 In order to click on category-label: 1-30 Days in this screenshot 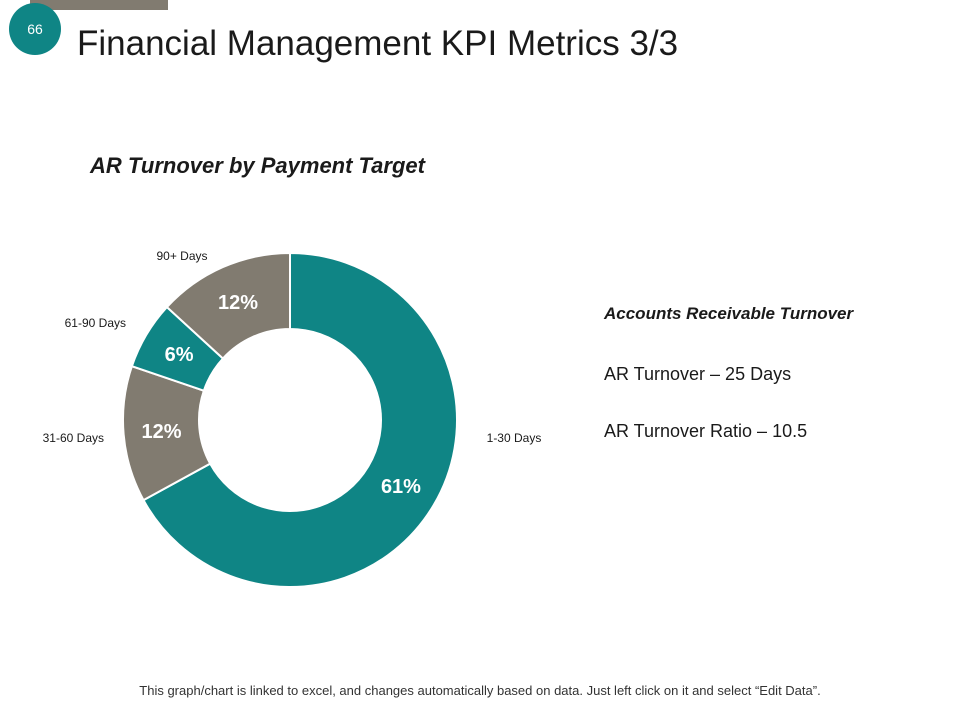, I will do `click(514, 438)`.